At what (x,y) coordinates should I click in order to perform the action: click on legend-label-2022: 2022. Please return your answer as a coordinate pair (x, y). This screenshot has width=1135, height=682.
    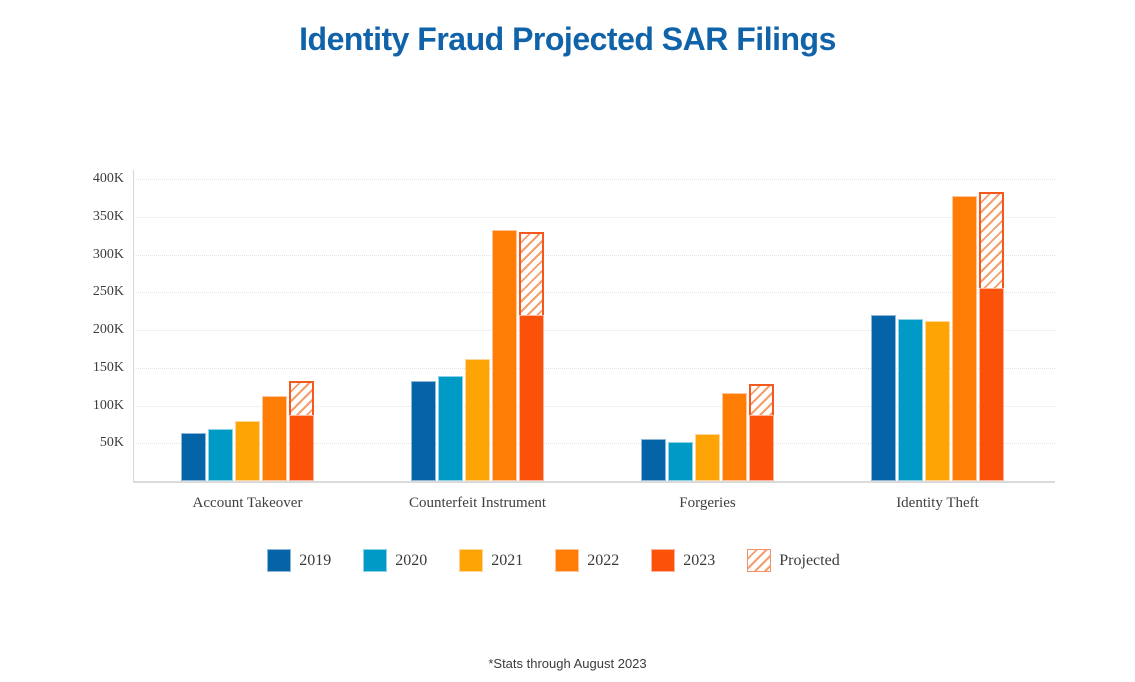
    Looking at the image, I should click on (603, 560).